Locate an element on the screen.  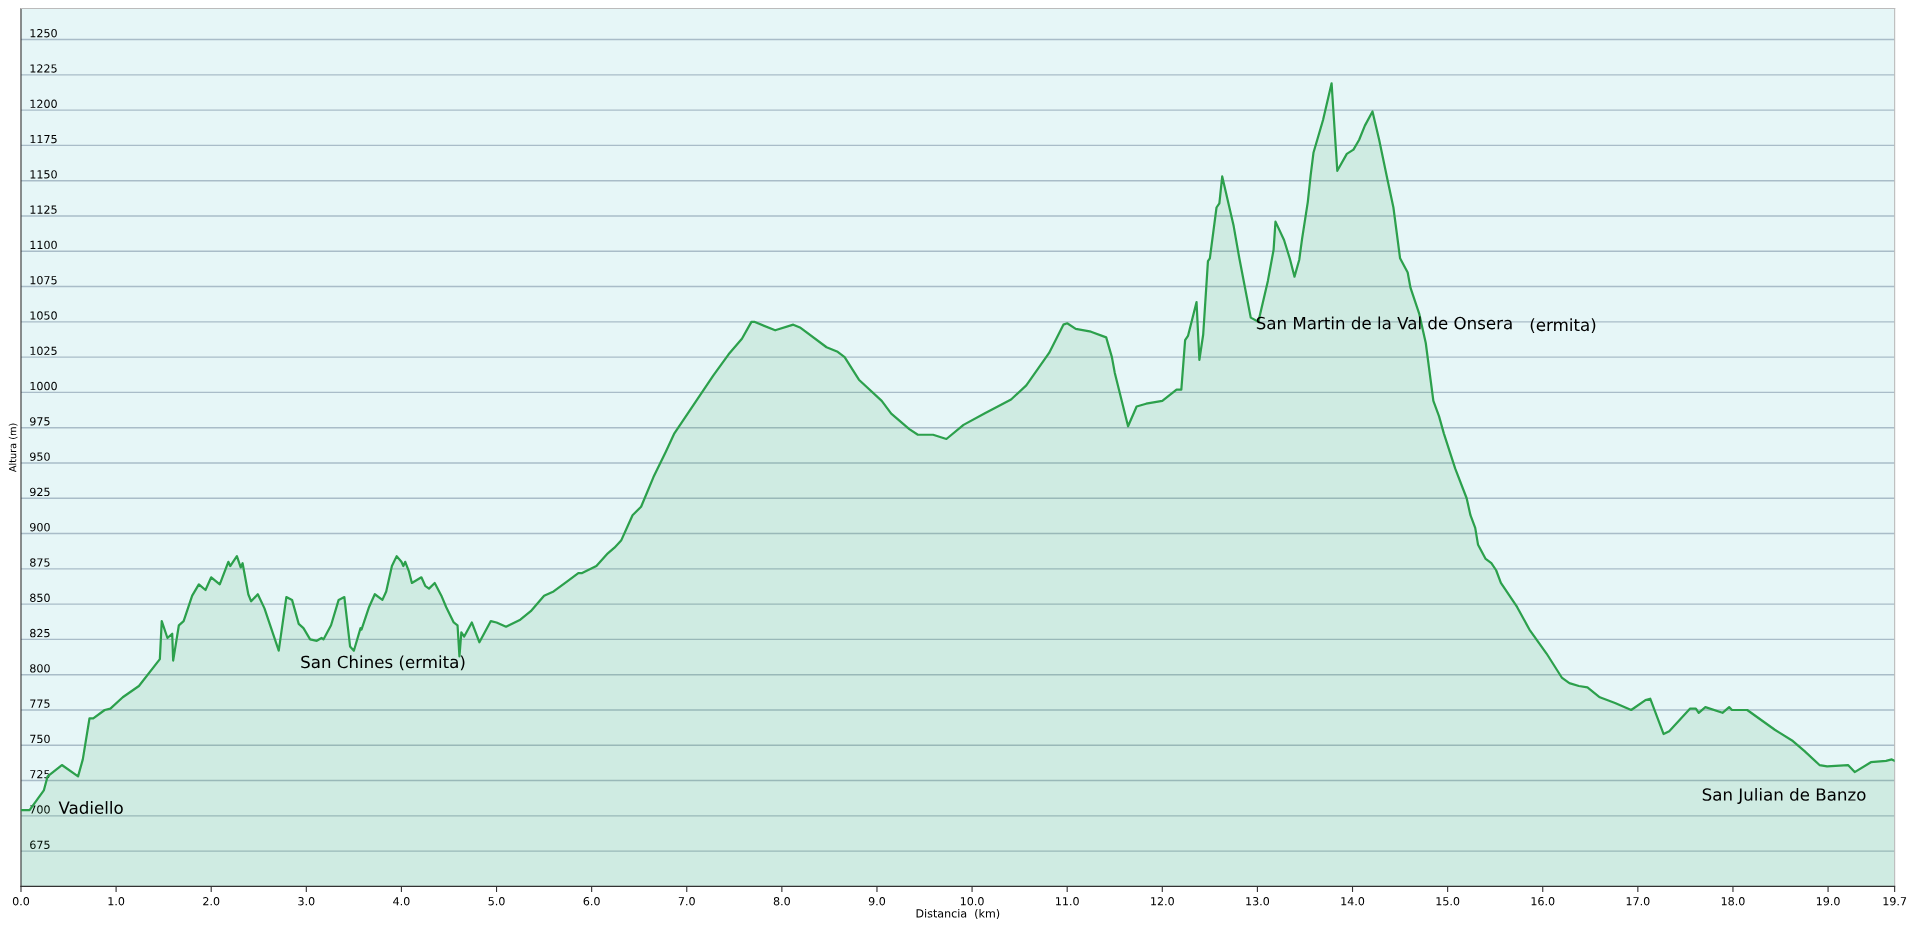
x-tick-label: 11.0 is located at coordinates (1067, 901).